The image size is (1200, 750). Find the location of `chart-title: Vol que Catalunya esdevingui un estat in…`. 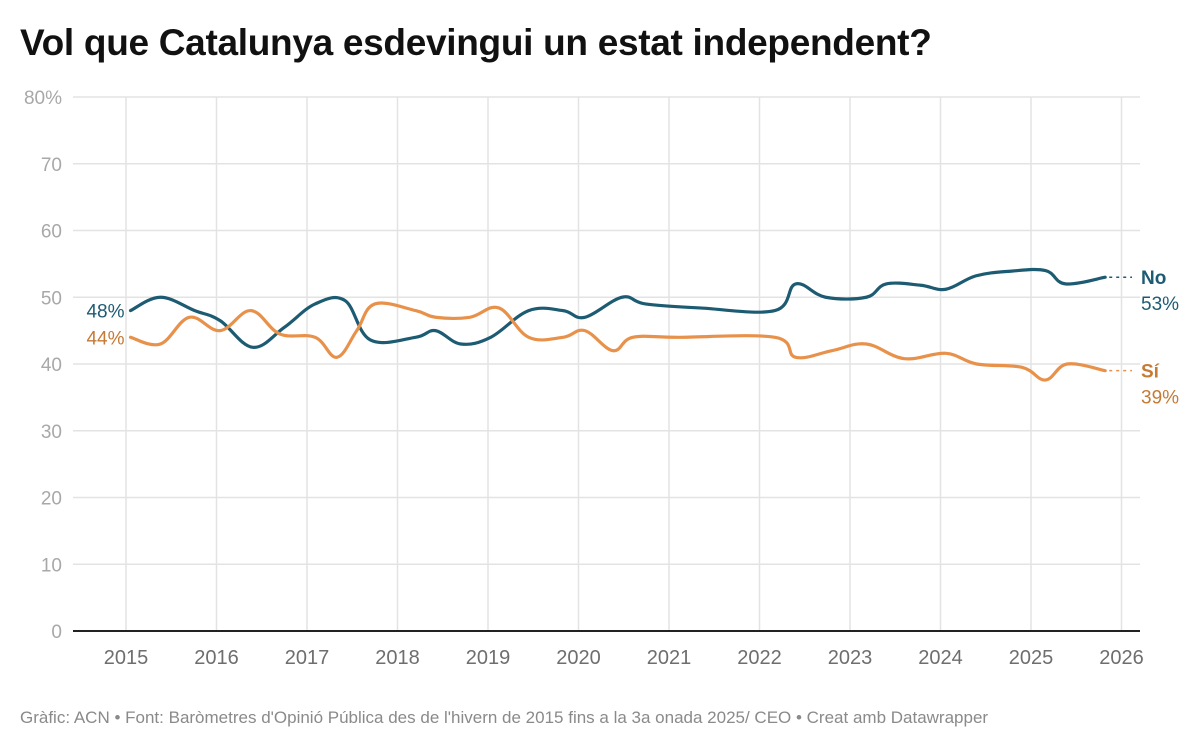

chart-title: Vol que Catalunya esdevingui un estat in… is located at coordinates (476, 42).